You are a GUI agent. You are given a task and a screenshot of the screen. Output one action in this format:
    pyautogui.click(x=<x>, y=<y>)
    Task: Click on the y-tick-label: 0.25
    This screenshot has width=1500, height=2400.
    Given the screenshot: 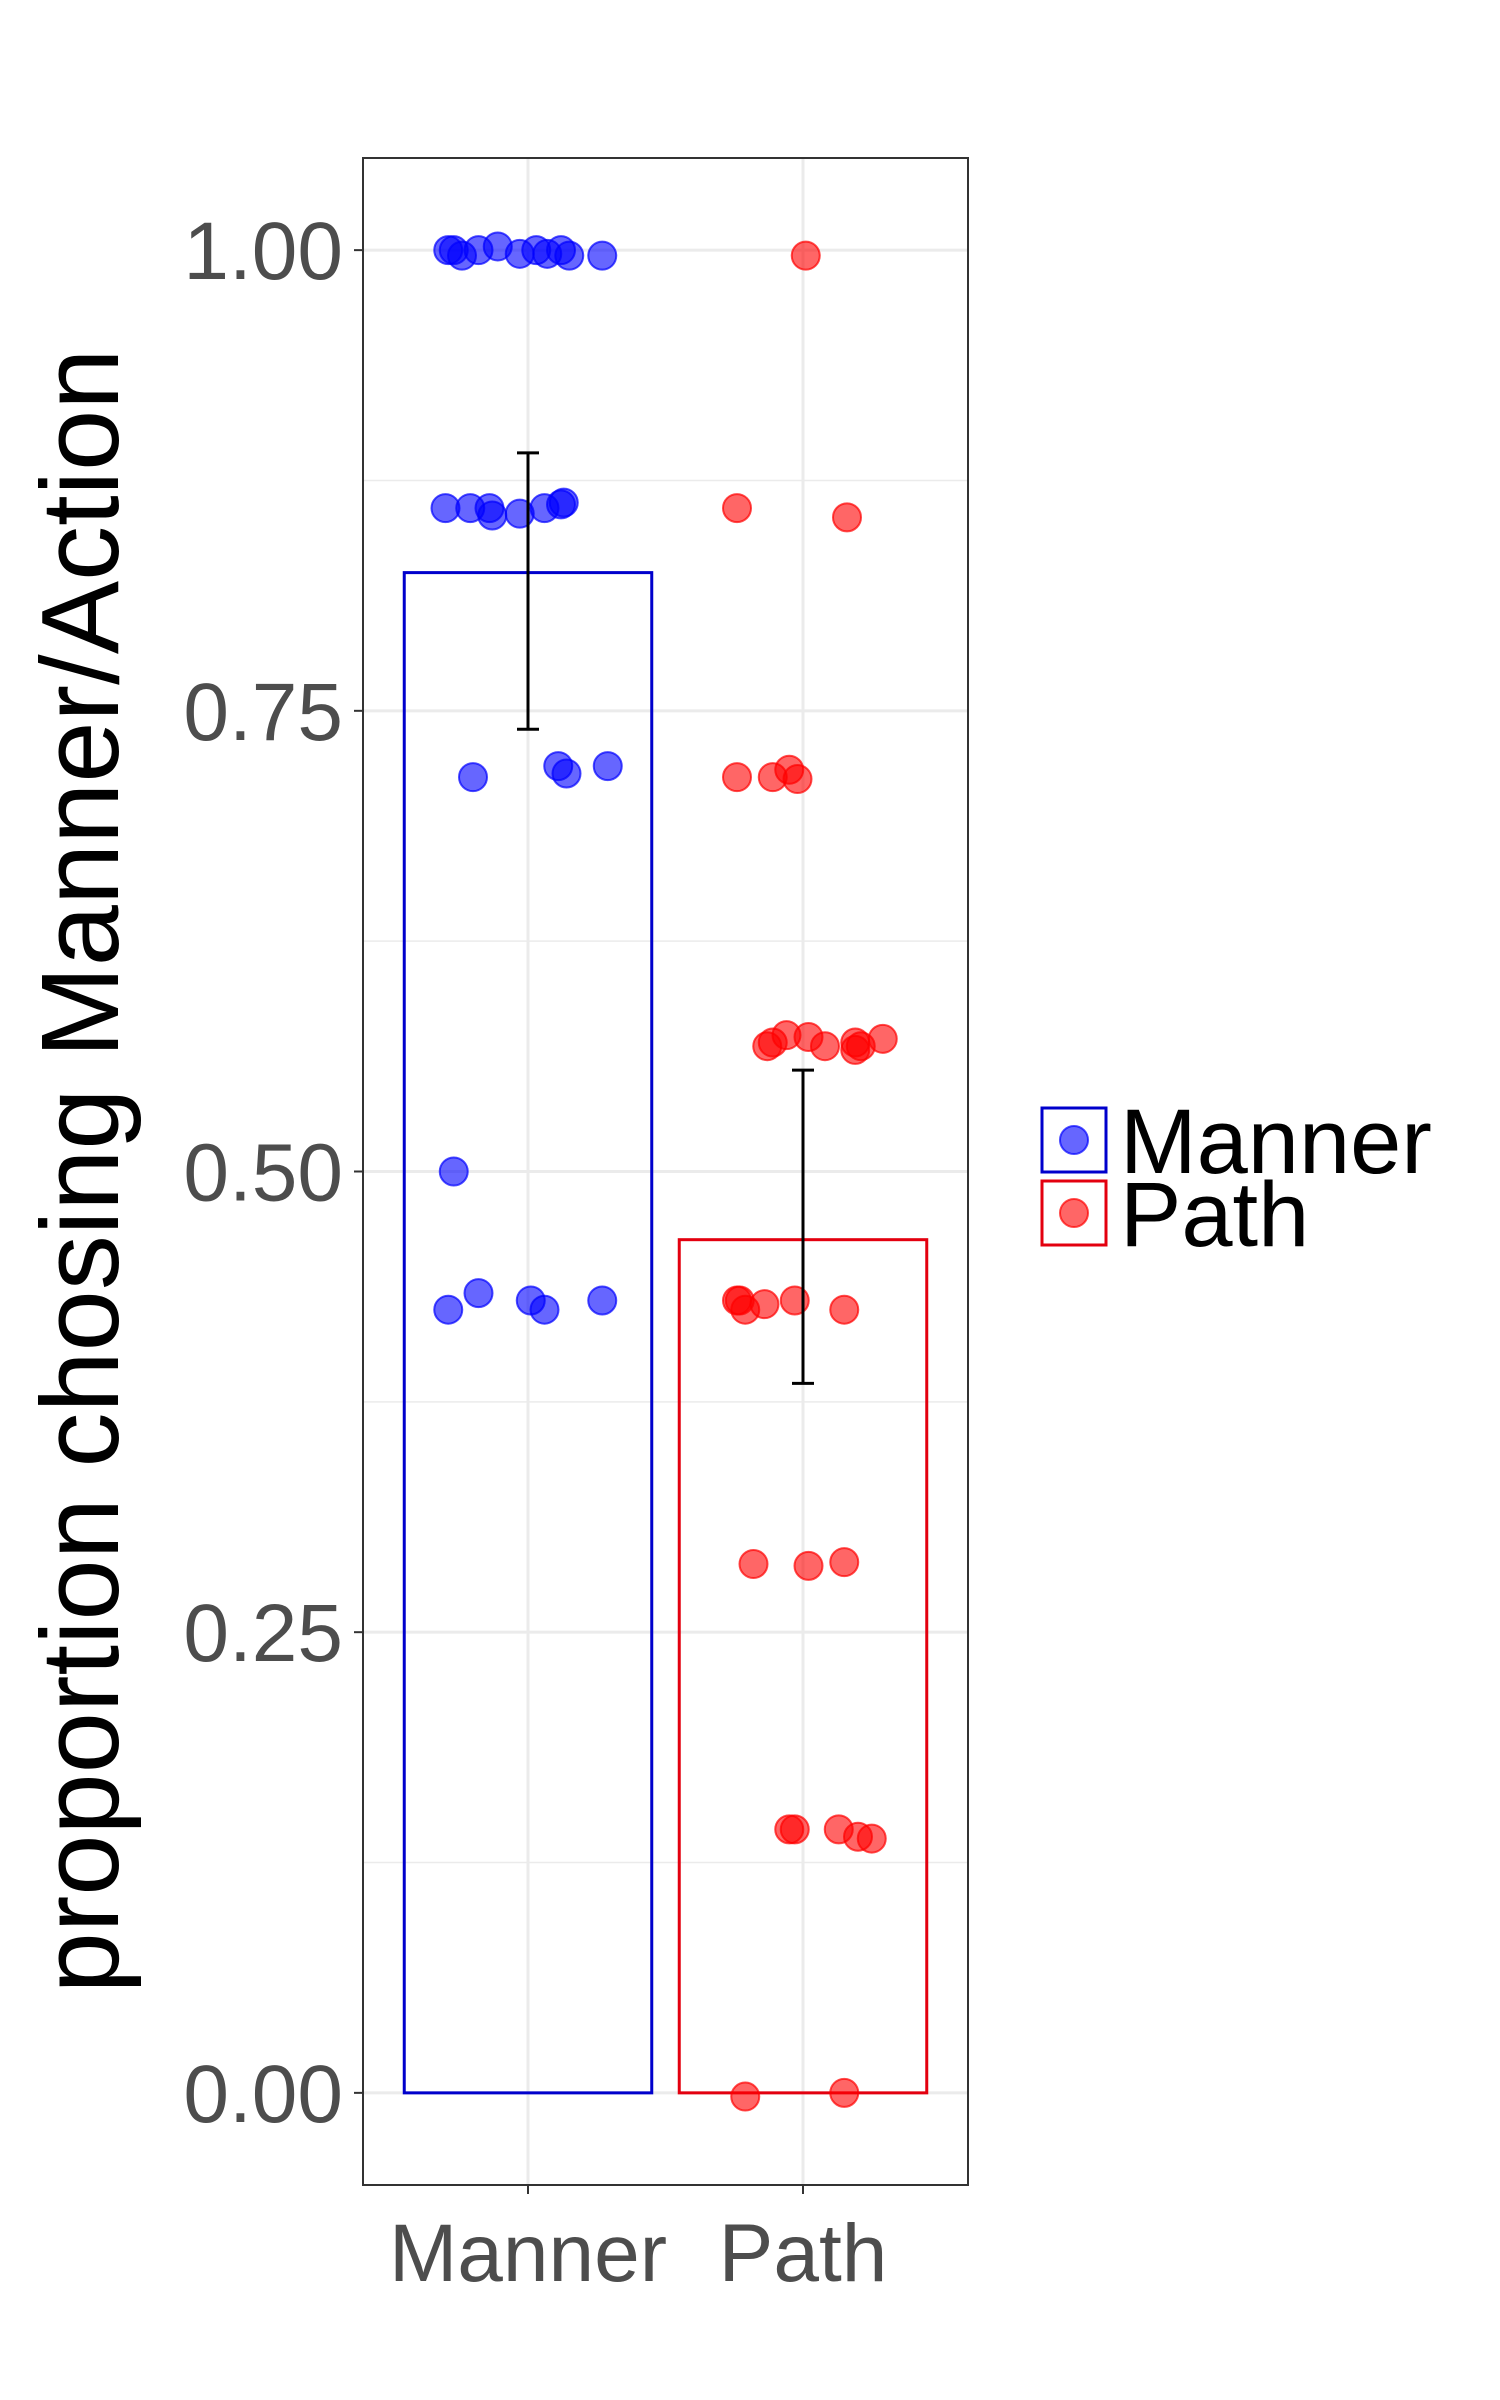 What is the action you would take?
    pyautogui.click(x=263, y=1633)
    